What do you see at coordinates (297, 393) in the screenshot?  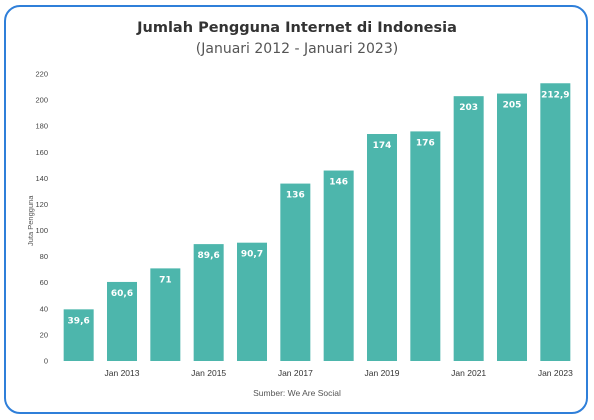 I see `source-note: Sumber: We Are Social` at bounding box center [297, 393].